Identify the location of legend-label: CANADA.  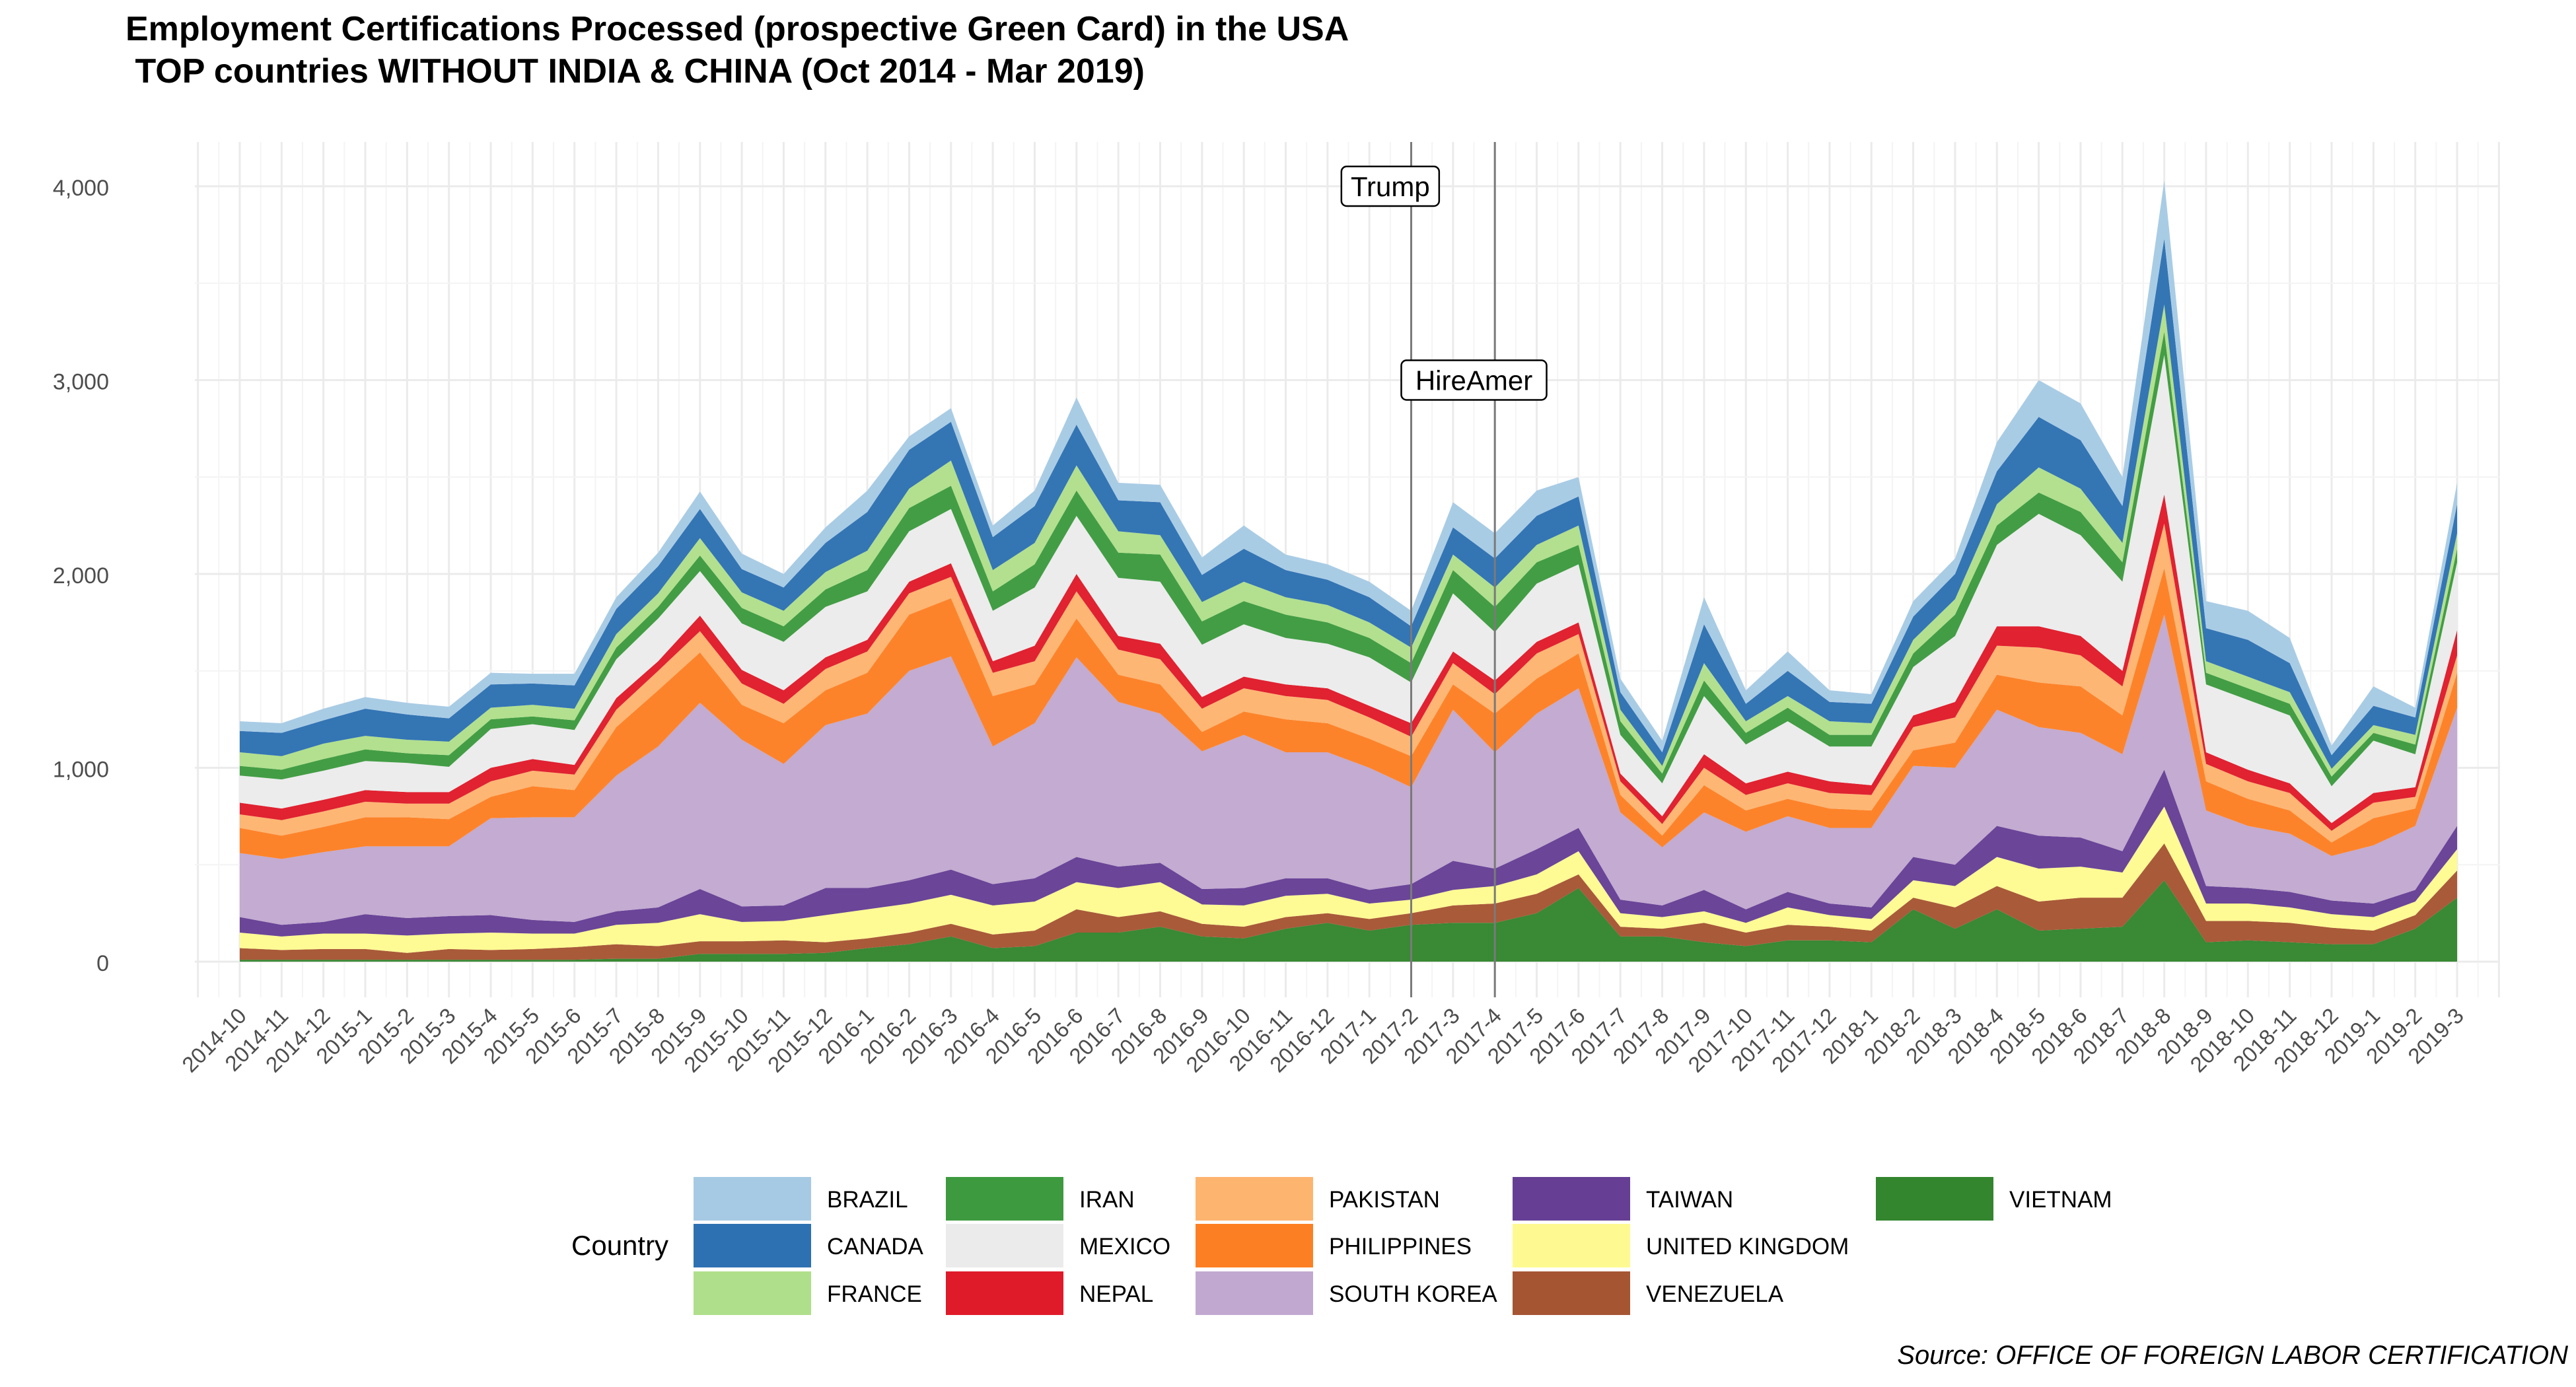
(875, 1247).